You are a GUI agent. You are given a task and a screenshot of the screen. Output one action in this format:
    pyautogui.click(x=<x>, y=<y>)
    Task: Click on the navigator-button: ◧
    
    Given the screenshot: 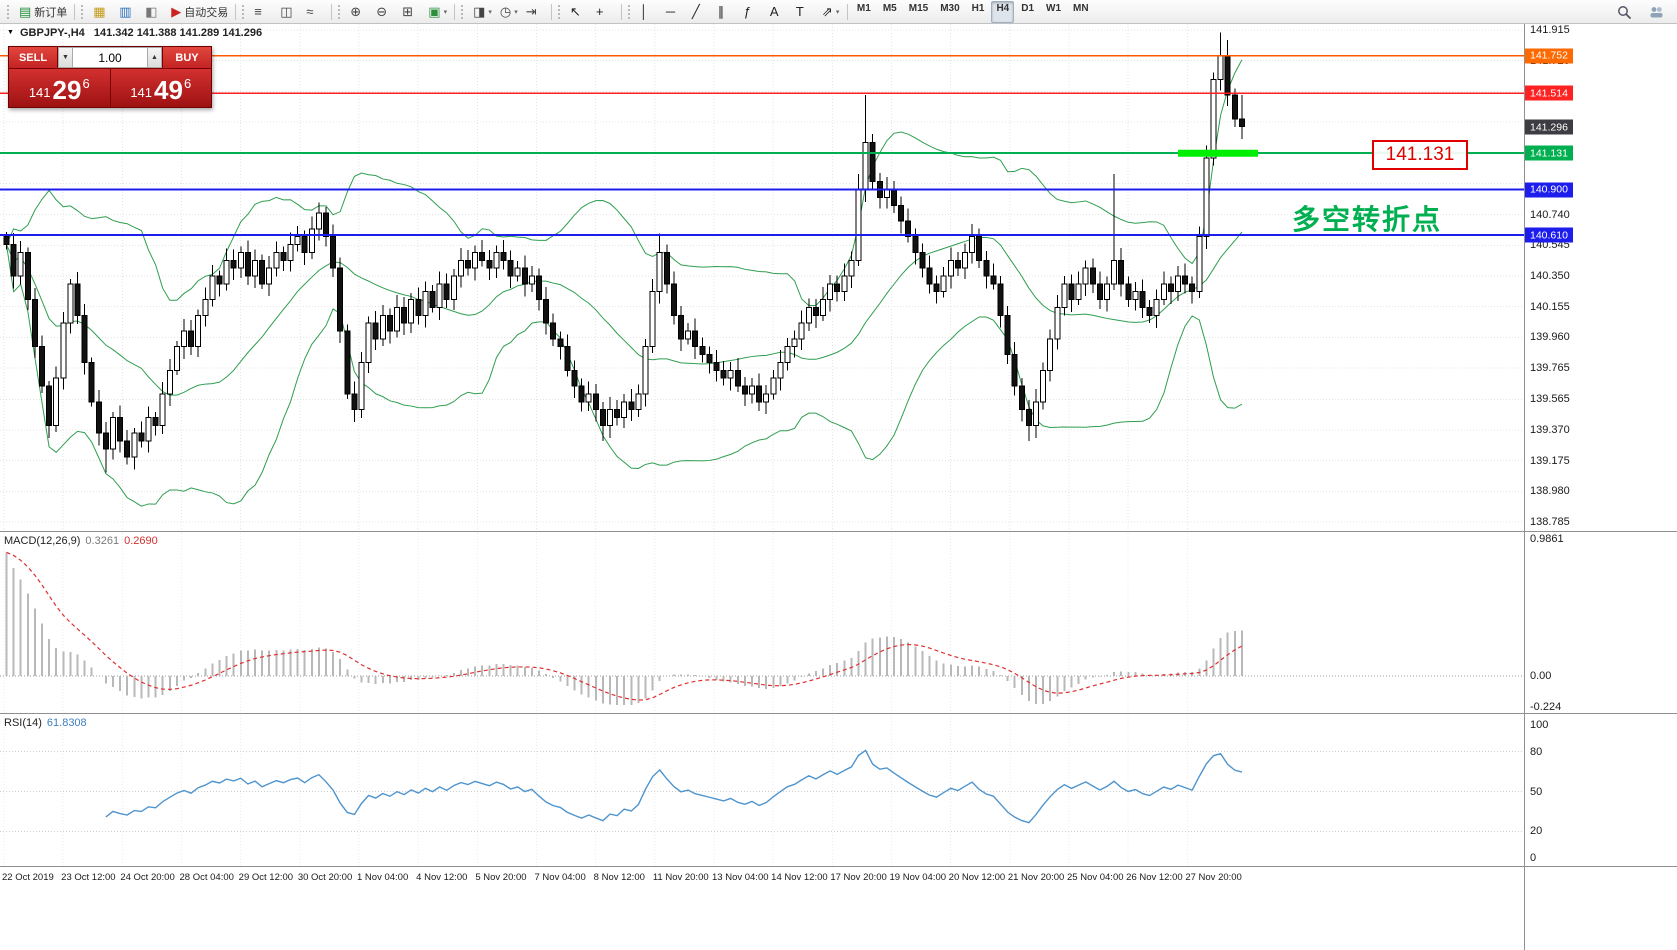 What is the action you would take?
    pyautogui.click(x=154, y=12)
    